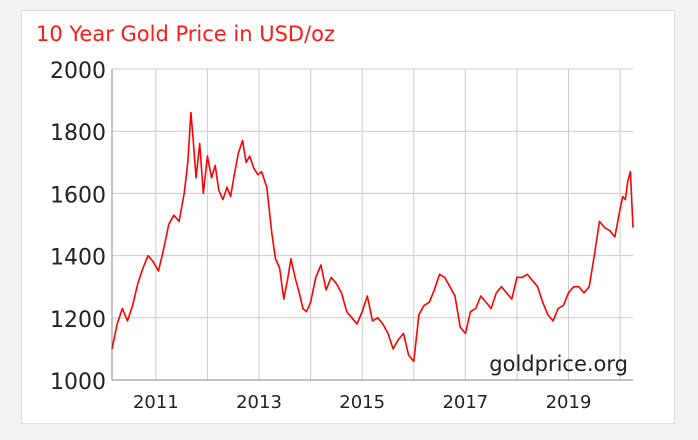  What do you see at coordinates (465, 402) in the screenshot?
I see `x-tick-label: 2017` at bounding box center [465, 402].